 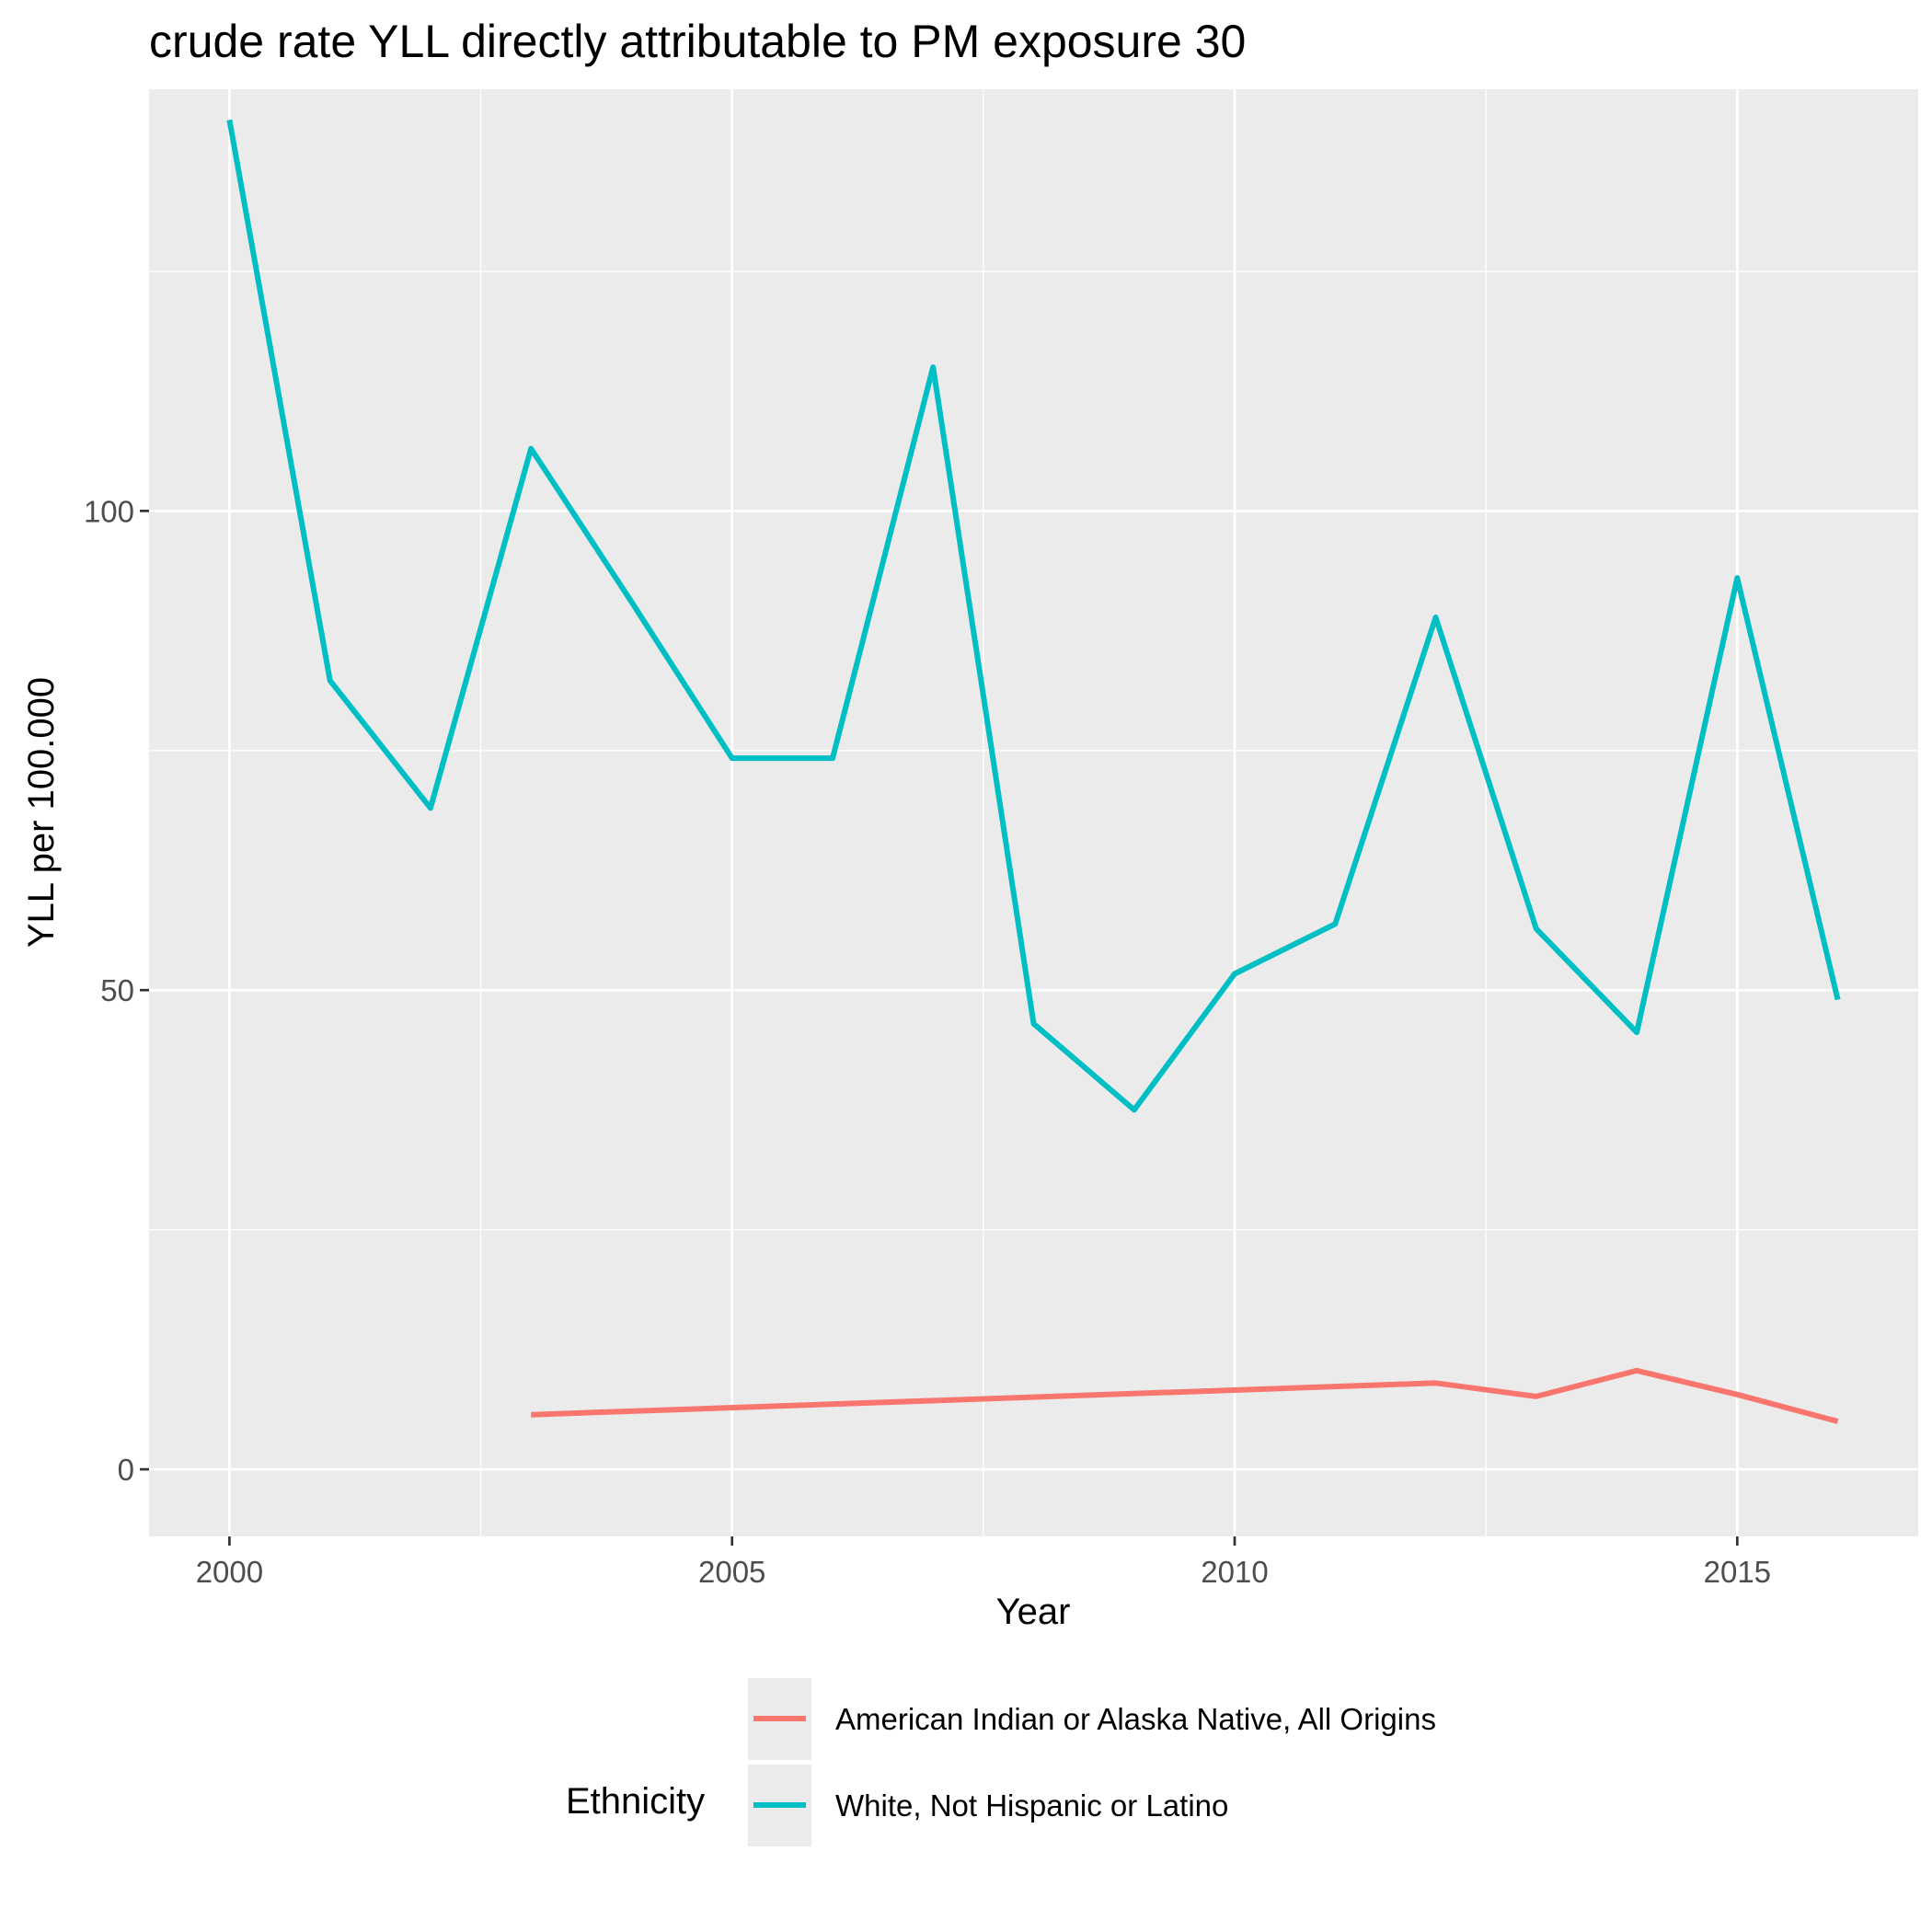 What do you see at coordinates (109, 511) in the screenshot?
I see `y-tick-label: 100` at bounding box center [109, 511].